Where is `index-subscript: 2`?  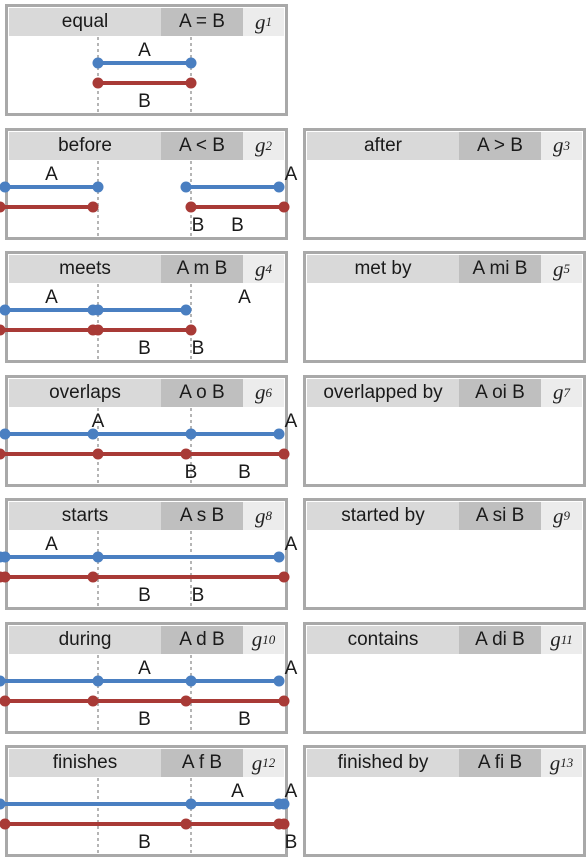
index-subscript: 2 is located at coordinates (269, 145).